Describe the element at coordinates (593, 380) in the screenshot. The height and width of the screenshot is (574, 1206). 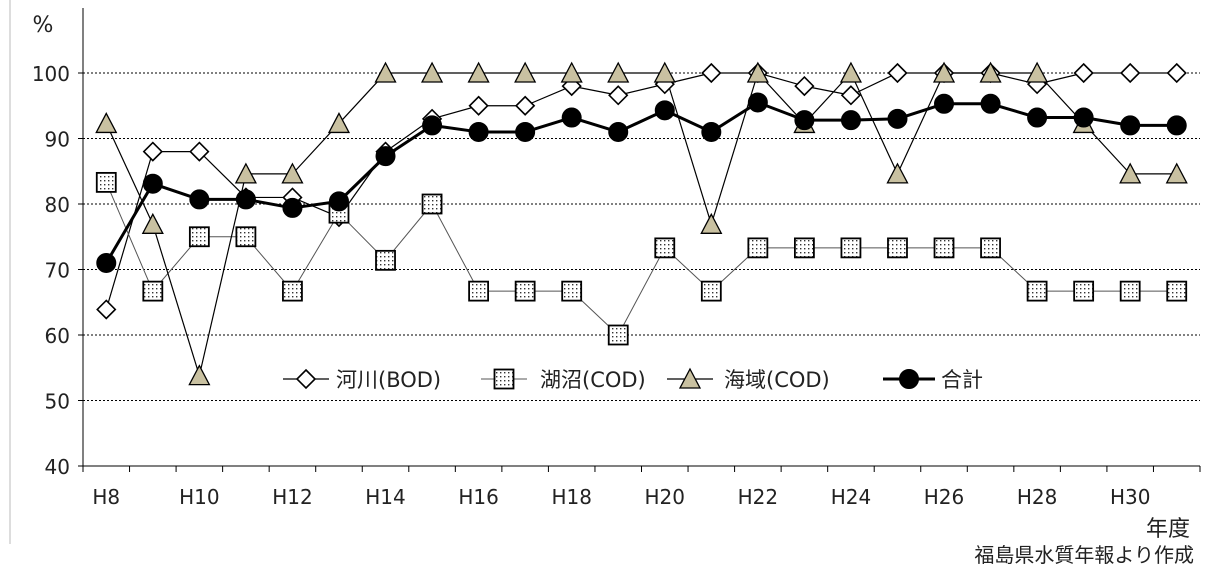
I see `legend-label-lake-cod: 湖沼(COD)` at that location.